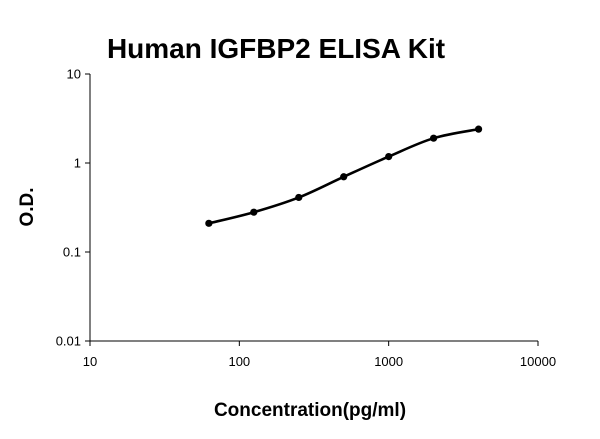 Image resolution: width=600 pixels, height=439 pixels. What do you see at coordinates (310, 410) in the screenshot?
I see `x-axis-label: Concentration(pg/ml)` at bounding box center [310, 410].